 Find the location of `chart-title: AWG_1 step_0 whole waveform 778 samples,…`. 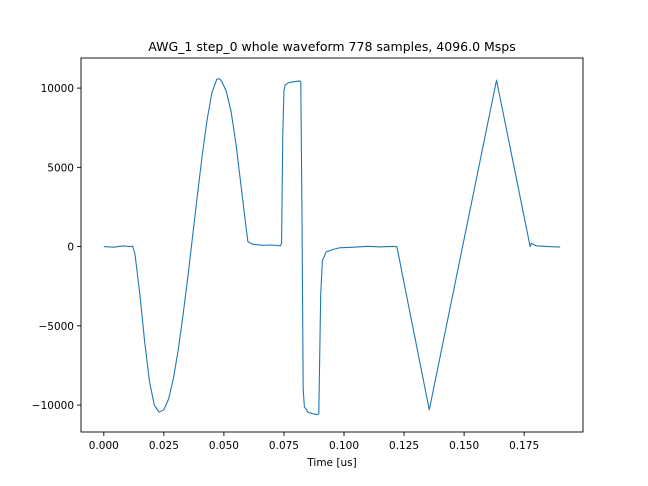

chart-title: AWG_1 step_0 whole waveform 778 samples,… is located at coordinates (332, 46).